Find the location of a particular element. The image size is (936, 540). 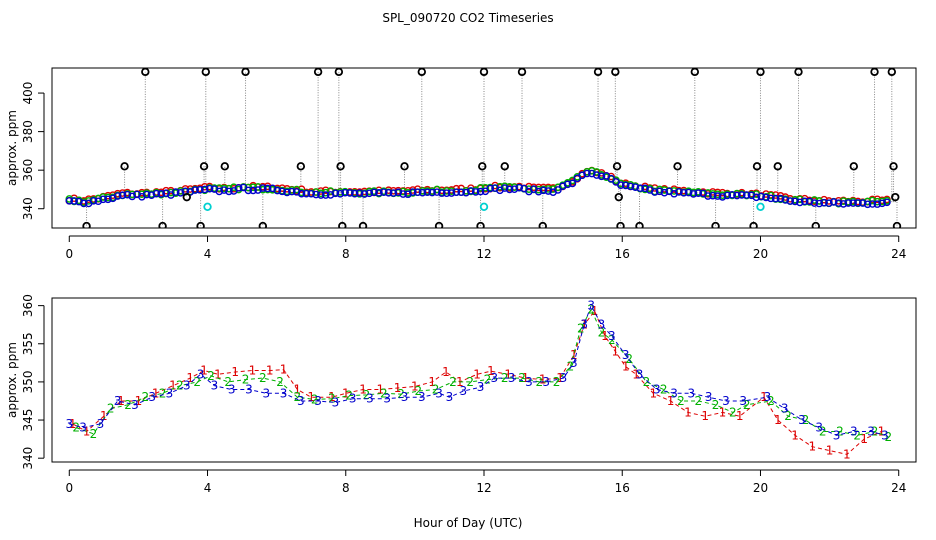

y-tick-label: 360 is located at coordinates (28, 170).